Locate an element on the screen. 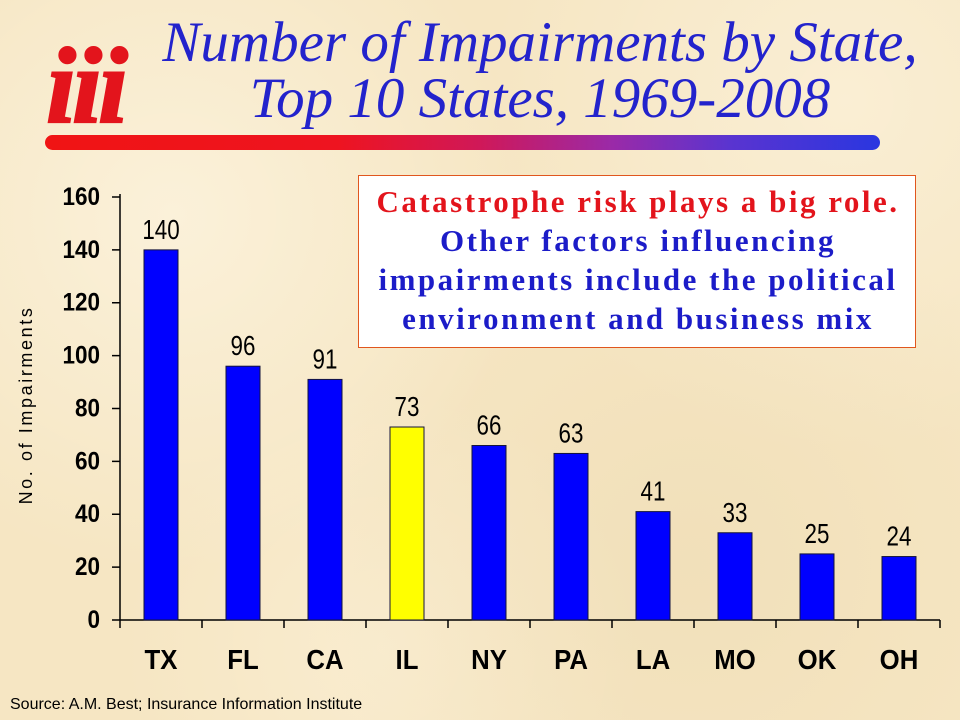 The image size is (960, 720). callout-body-line: environment and business mix is located at coordinates (638, 318).